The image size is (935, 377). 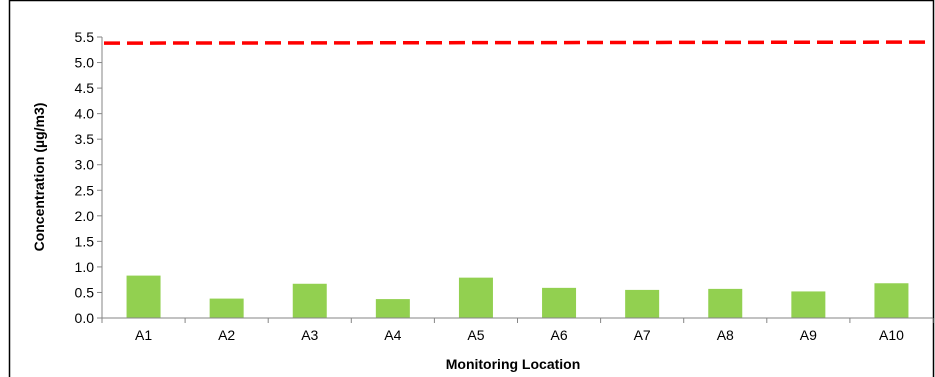 What do you see at coordinates (642, 303) in the screenshot?
I see `bar-A7` at bounding box center [642, 303].